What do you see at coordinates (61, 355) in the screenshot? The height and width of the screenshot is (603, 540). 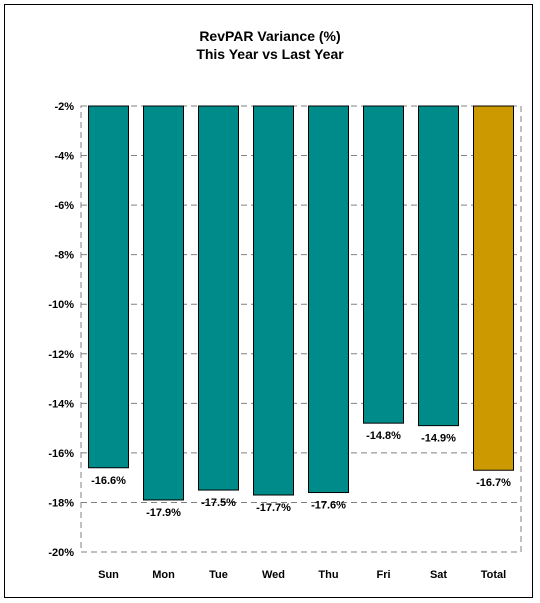 I see `y-tick-label: -12%` at bounding box center [61, 355].